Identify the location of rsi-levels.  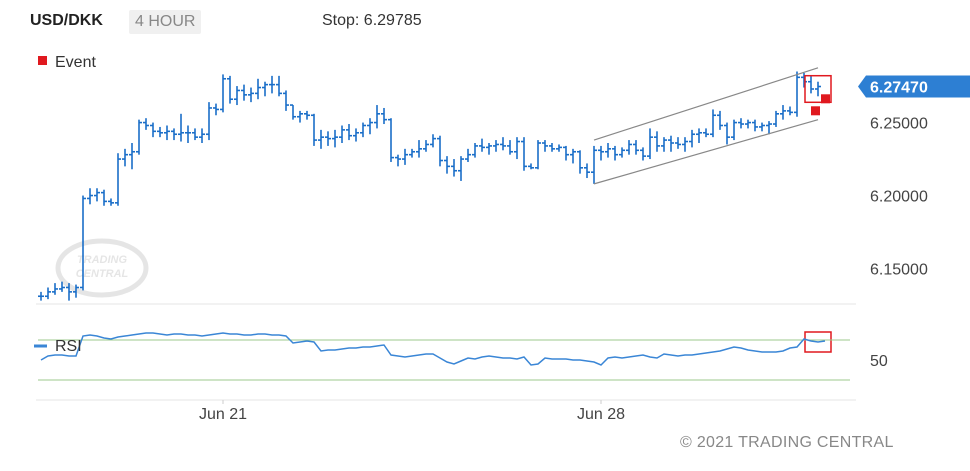
(444, 360).